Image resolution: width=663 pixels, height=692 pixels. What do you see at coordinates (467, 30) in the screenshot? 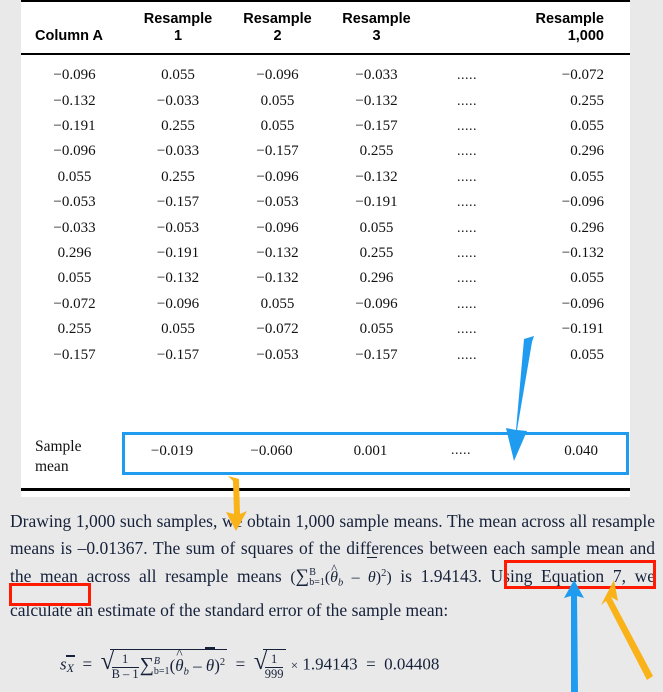
I see `header-spacer` at bounding box center [467, 30].